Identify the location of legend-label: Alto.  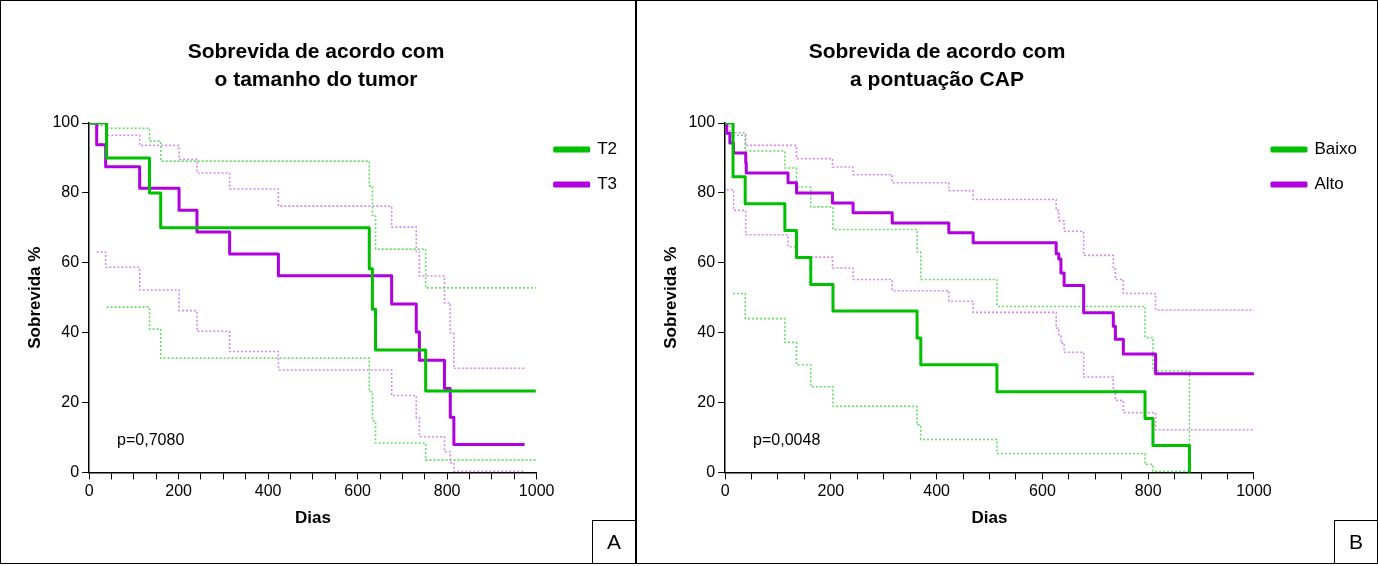
(1329, 184).